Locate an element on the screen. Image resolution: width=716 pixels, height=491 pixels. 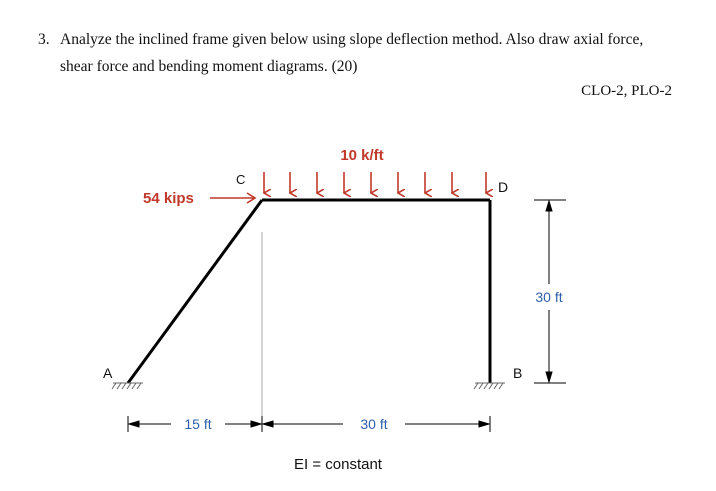
dimension-label-15ft: 15 ft is located at coordinates (197, 424).